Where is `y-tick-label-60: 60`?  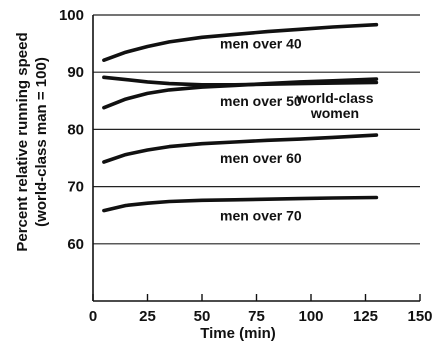 y-tick-label-60: 60 is located at coordinates (75, 244).